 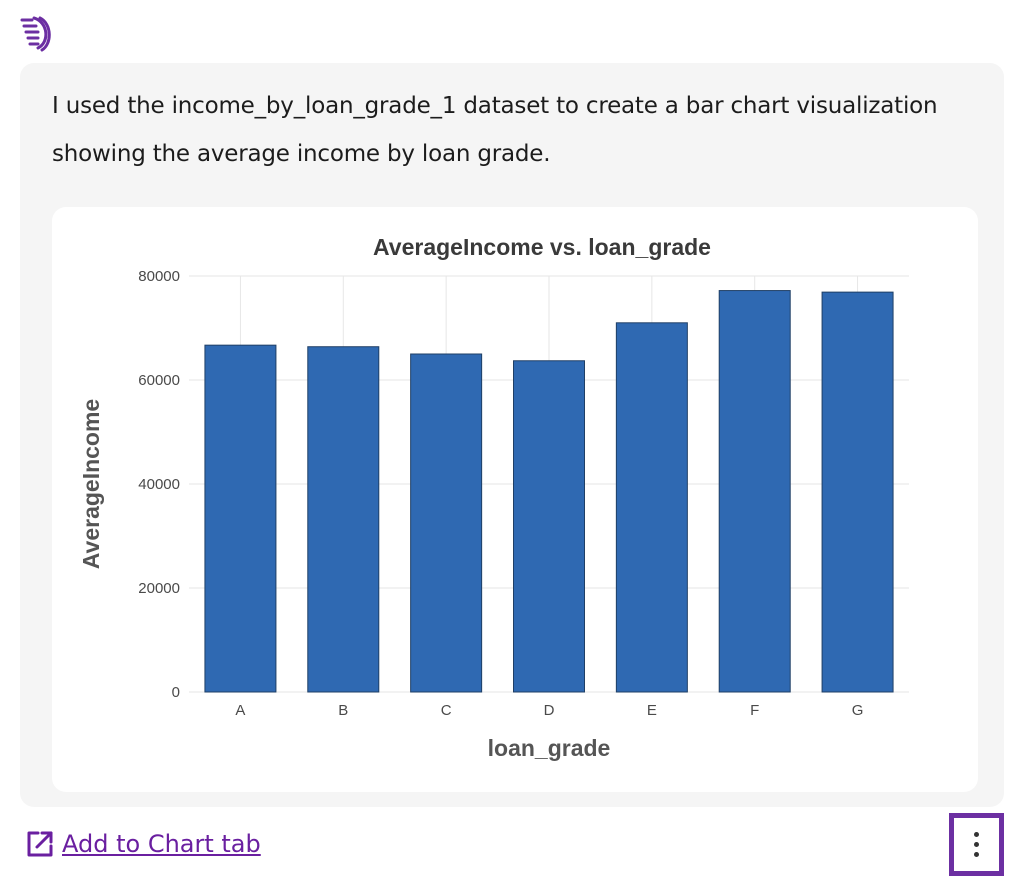 I want to click on bar-e, so click(x=651, y=507).